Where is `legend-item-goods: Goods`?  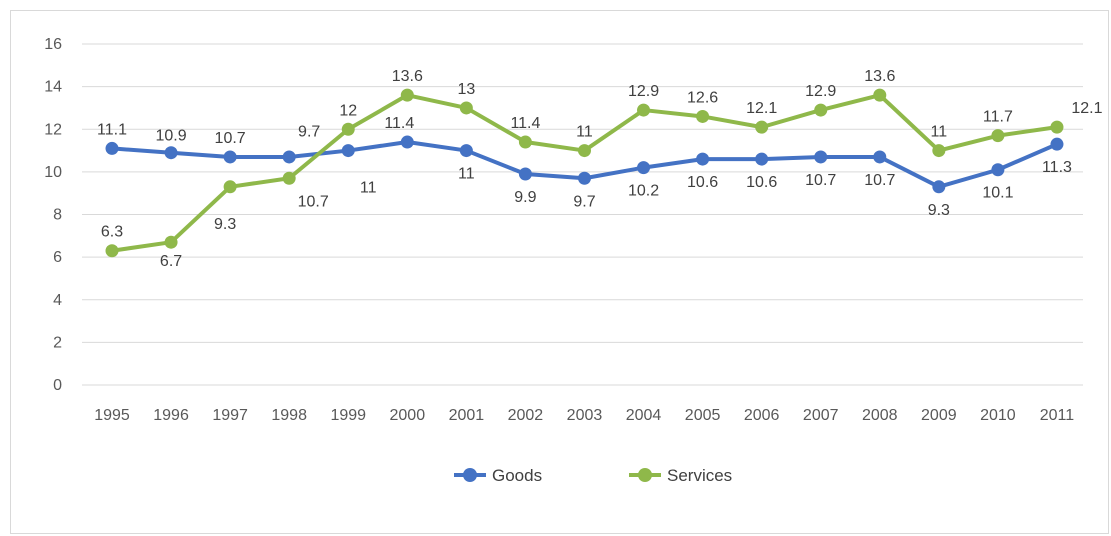
legend-item-goods: Goods is located at coordinates (498, 475).